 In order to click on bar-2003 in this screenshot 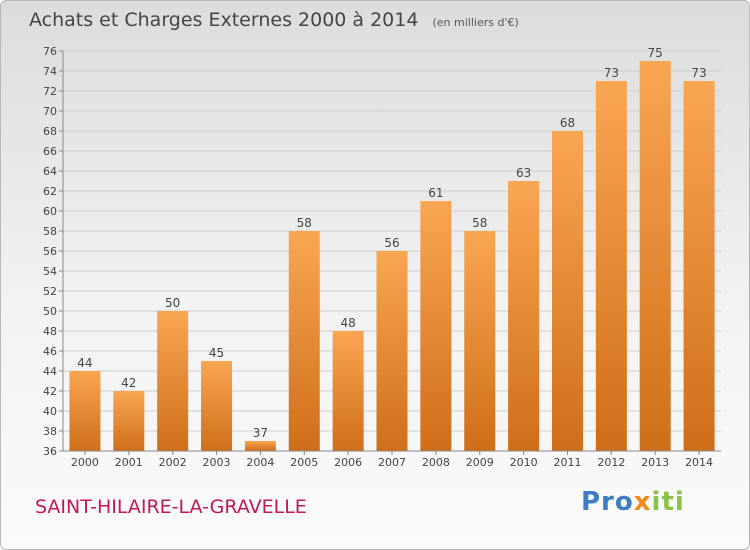, I will do `click(217, 406)`.